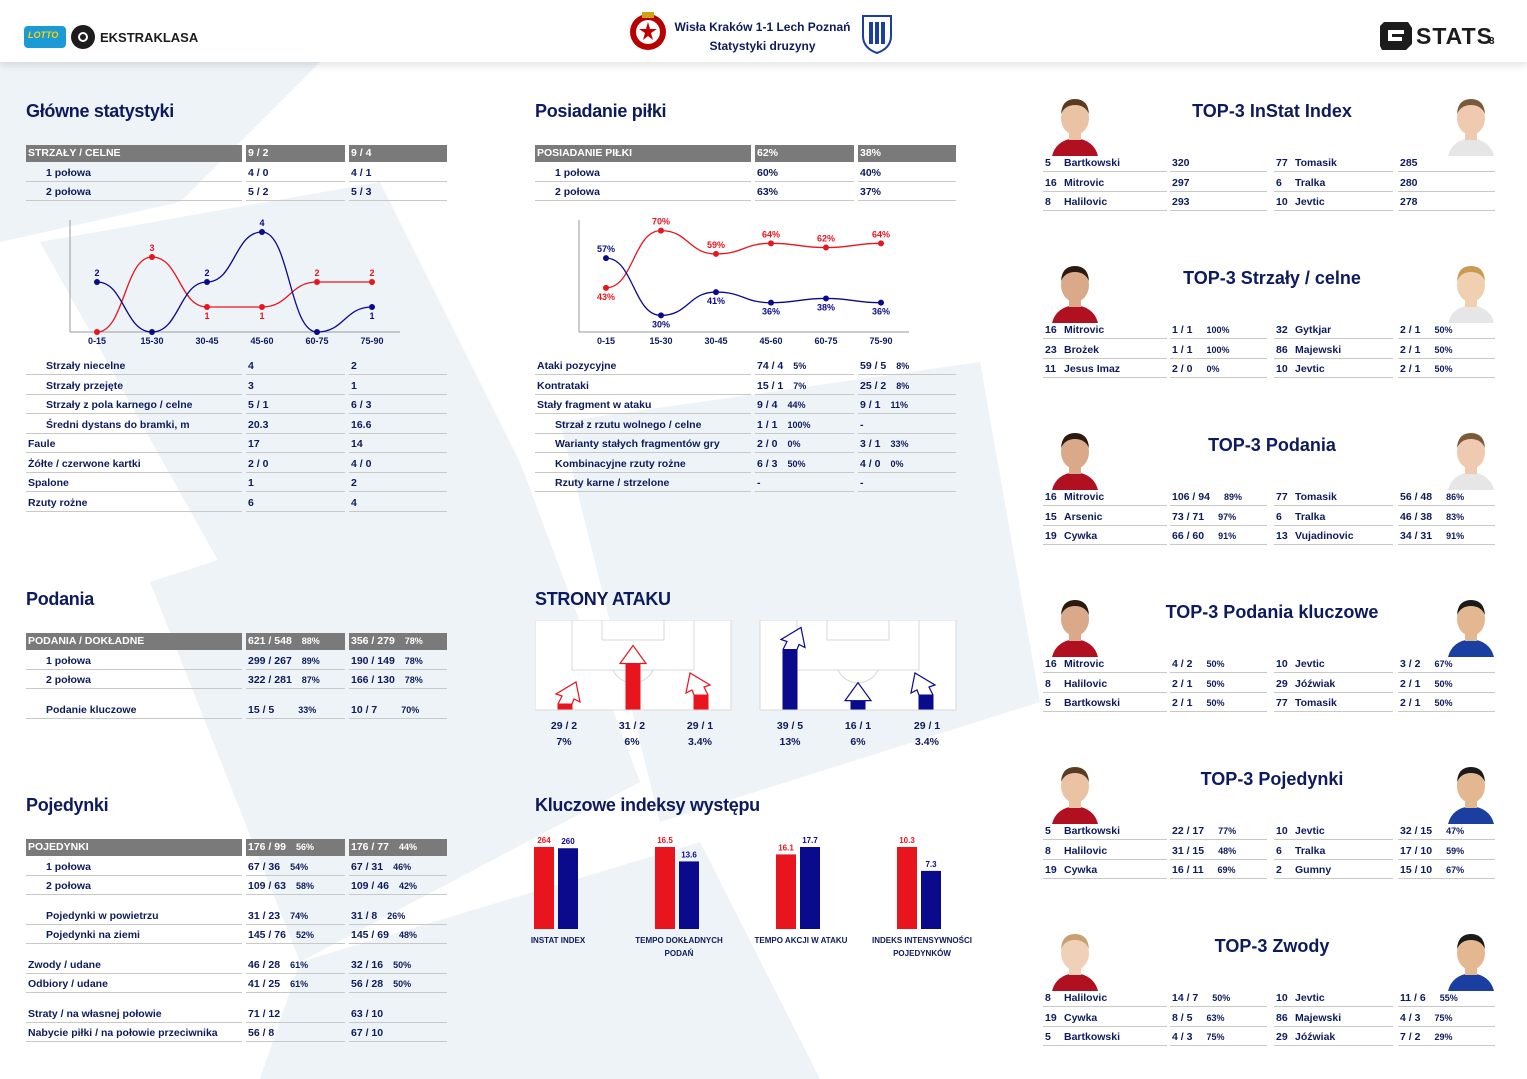 Image resolution: width=1527 pixels, height=1079 pixels. What do you see at coordinates (398, 710) in the screenshot?
I see `away-value: 10 / 7 70%` at bounding box center [398, 710].